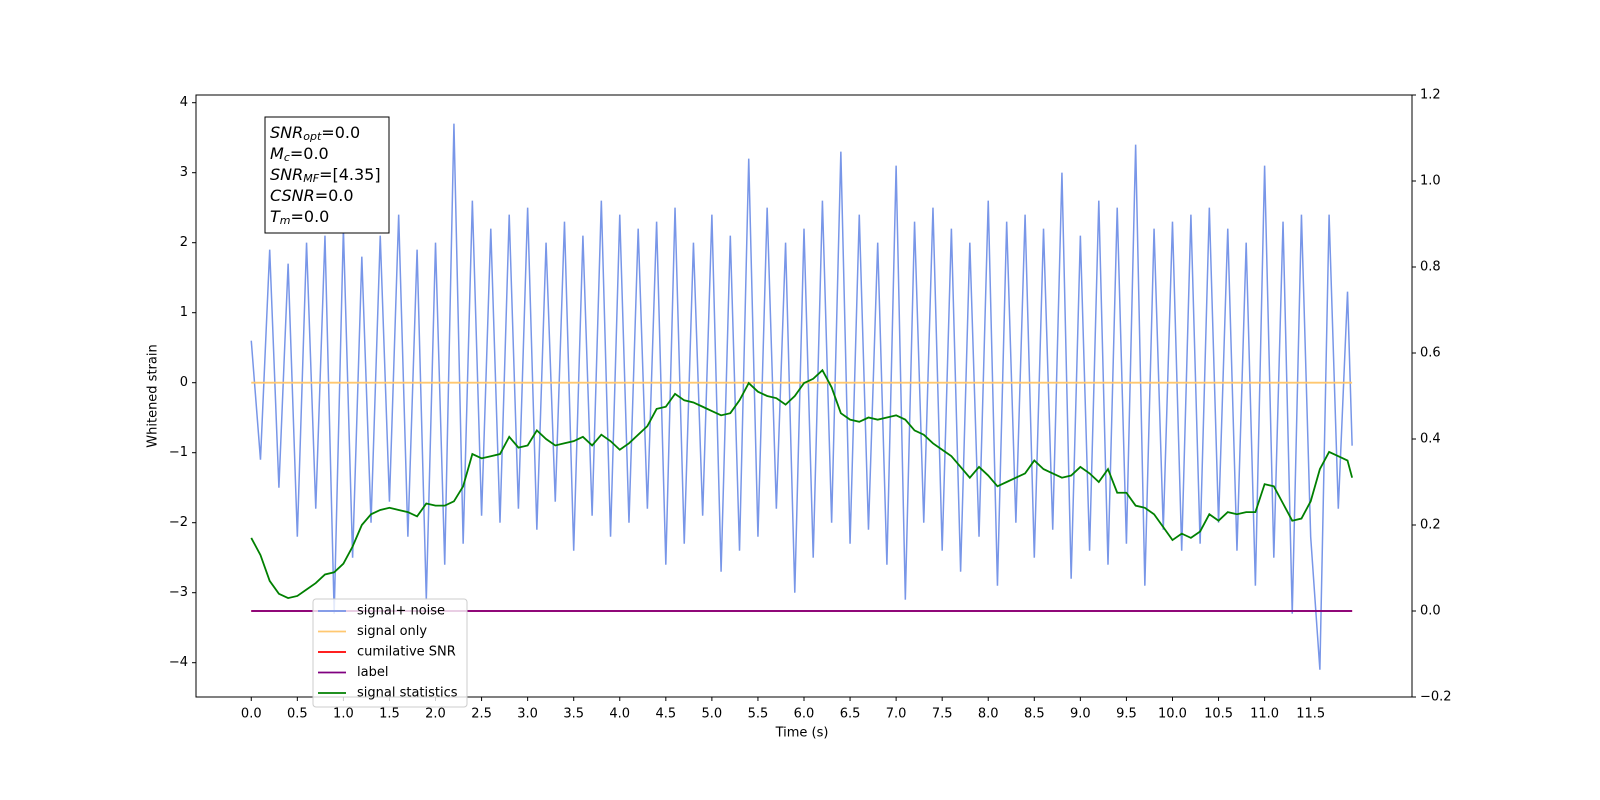 The image size is (1600, 800). Describe the element at coordinates (665, 714) in the screenshot. I see `x-tick-label: 4.5` at that location.